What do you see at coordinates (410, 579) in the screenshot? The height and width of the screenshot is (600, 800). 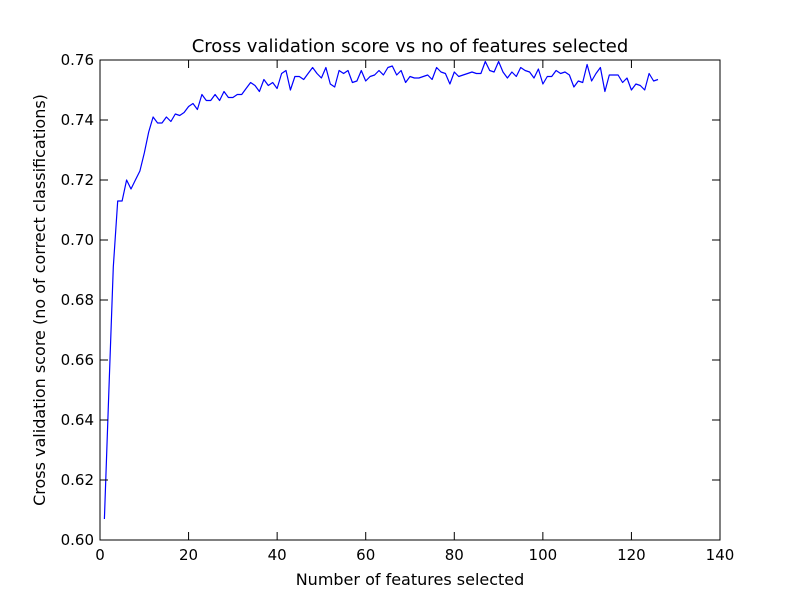 I see `x-axis-label: Number of features selected` at bounding box center [410, 579].